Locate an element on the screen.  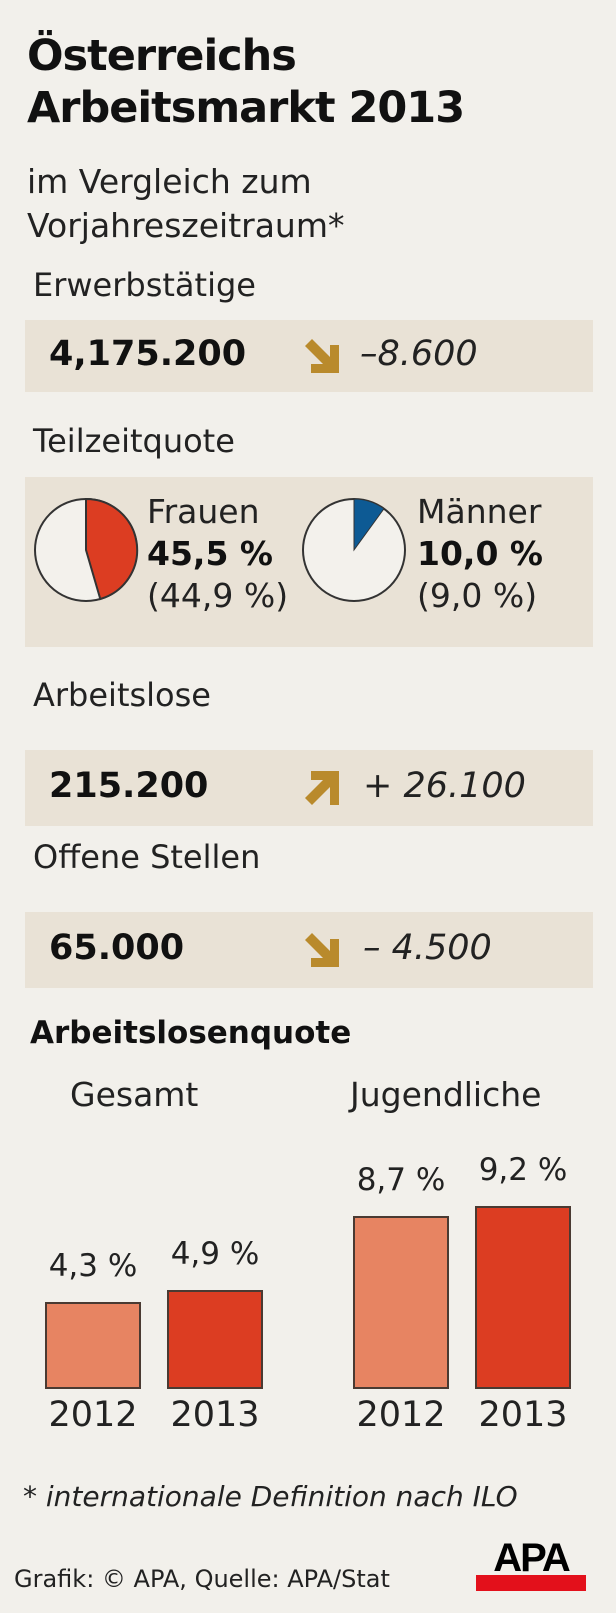
bar-value-jugendliche-2012: 8,7 % is located at coordinates (401, 1180).